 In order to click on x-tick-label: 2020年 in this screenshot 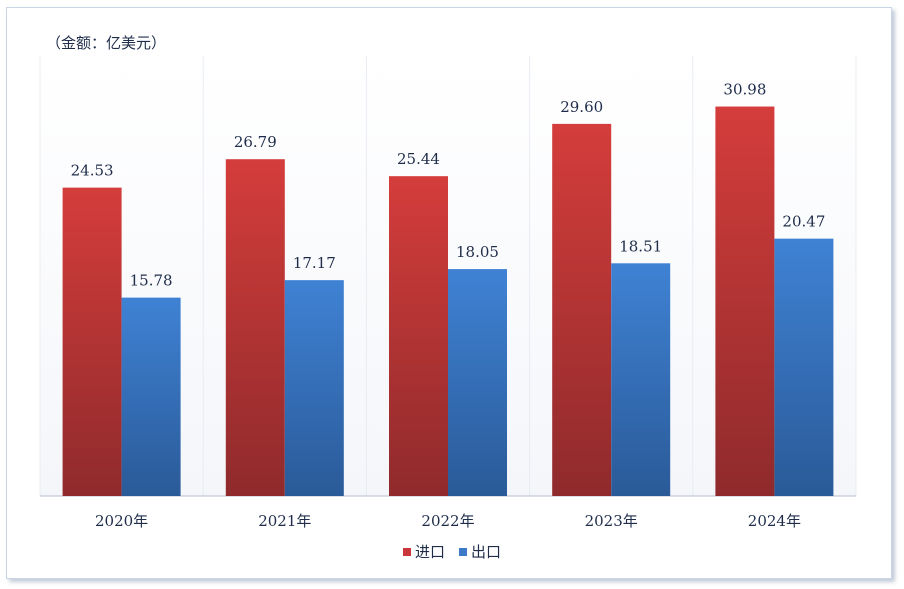, I will do `click(121, 521)`.